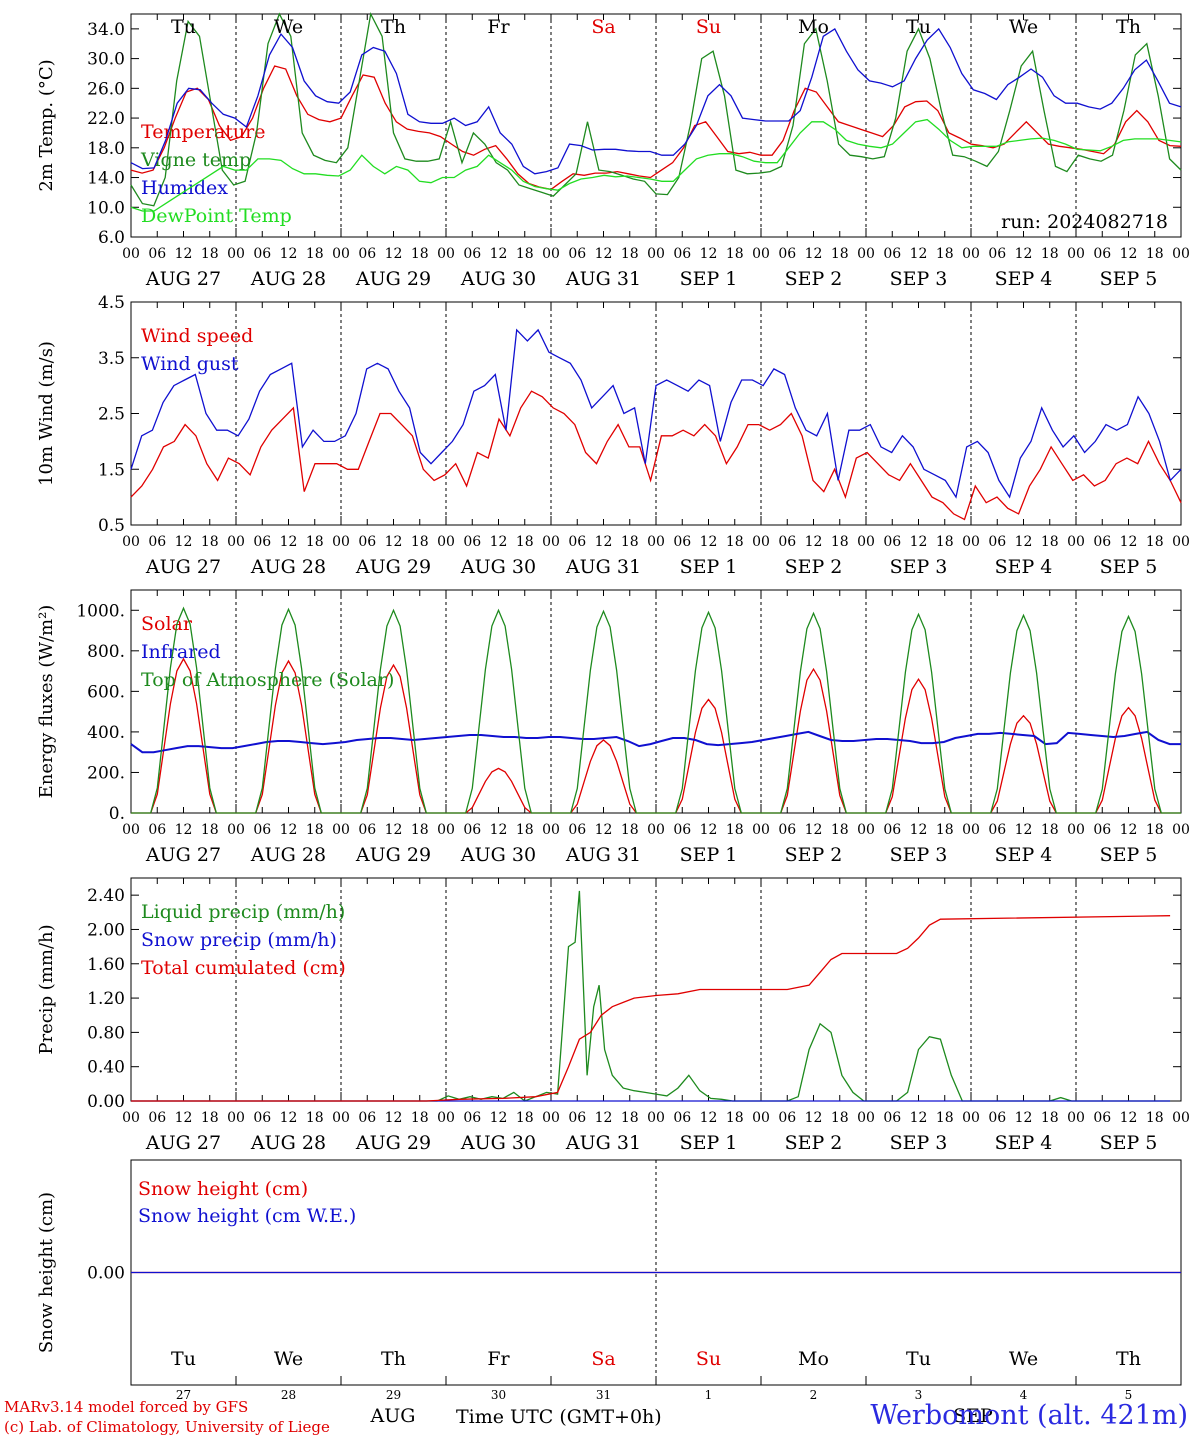 This screenshot has height=1440, width=1194. What do you see at coordinates (223, 1189) in the screenshot?
I see `legend-item: Snow height (cm)` at bounding box center [223, 1189].